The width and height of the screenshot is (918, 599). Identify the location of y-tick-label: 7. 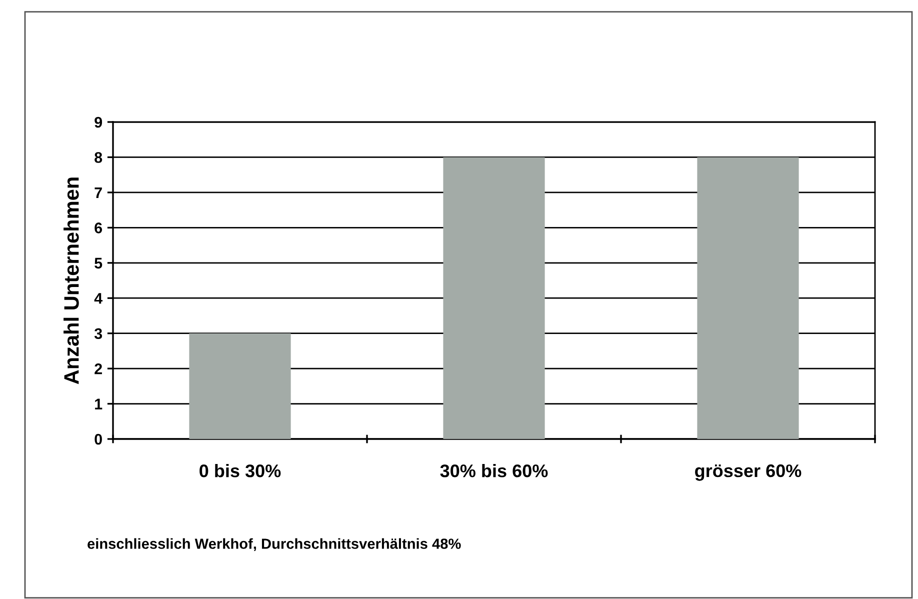
(98, 192).